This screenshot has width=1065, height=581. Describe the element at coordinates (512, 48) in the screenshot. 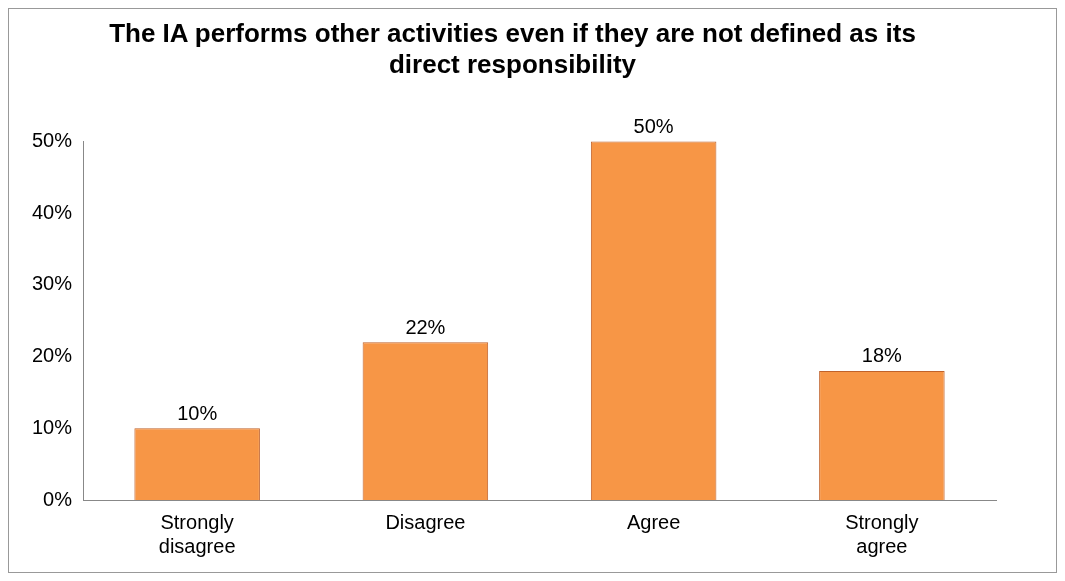

I see `chart-title: The IA performs other activities even if they are not defined as its direct responsibility` at that location.